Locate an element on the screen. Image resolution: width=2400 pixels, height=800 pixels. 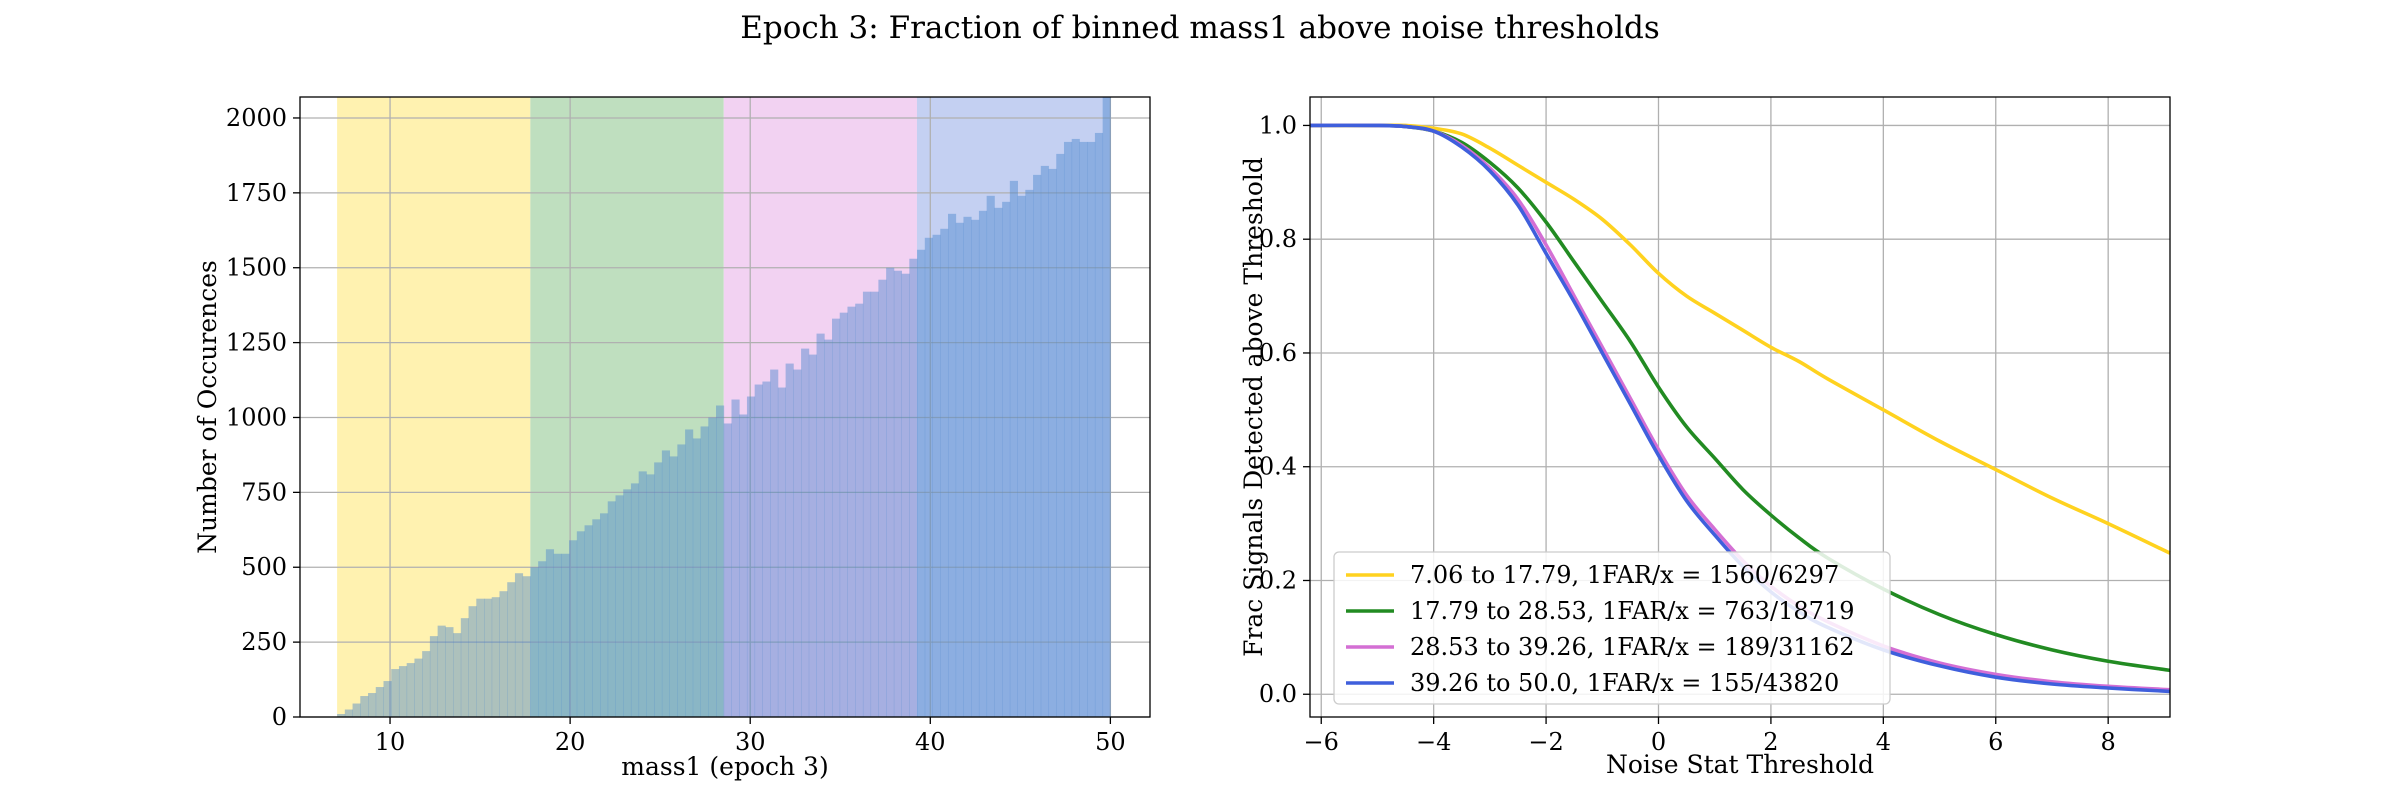
legend-entry: 39.26 to 50.0, 1FAR/x = 155/43820 is located at coordinates (1624, 683).